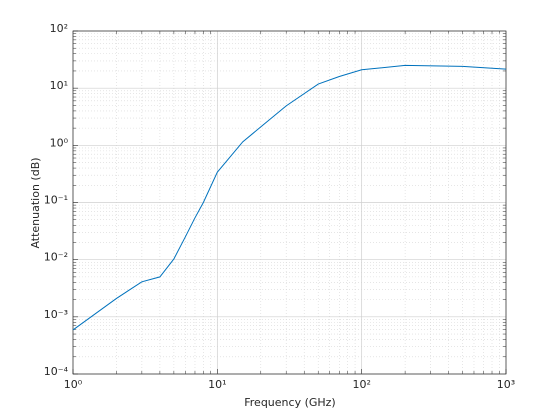  Describe the element at coordinates (59, 28) in the screenshot. I see `y-tick-label: 10²` at that location.